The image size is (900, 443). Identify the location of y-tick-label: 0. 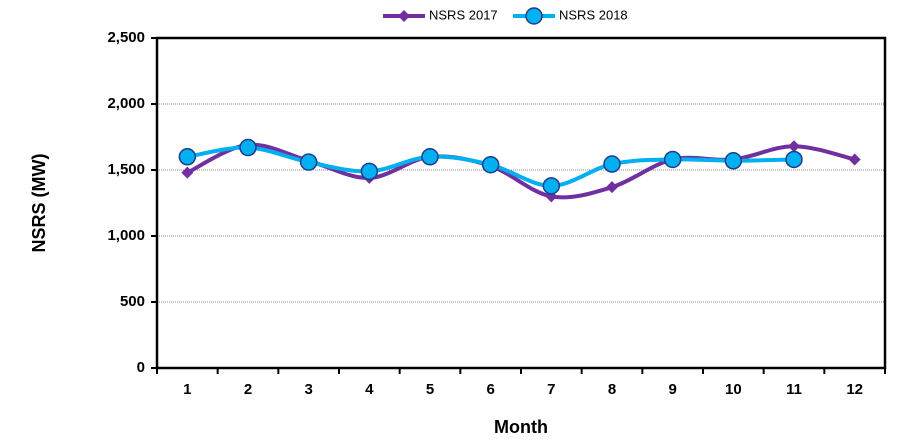
(141, 367).